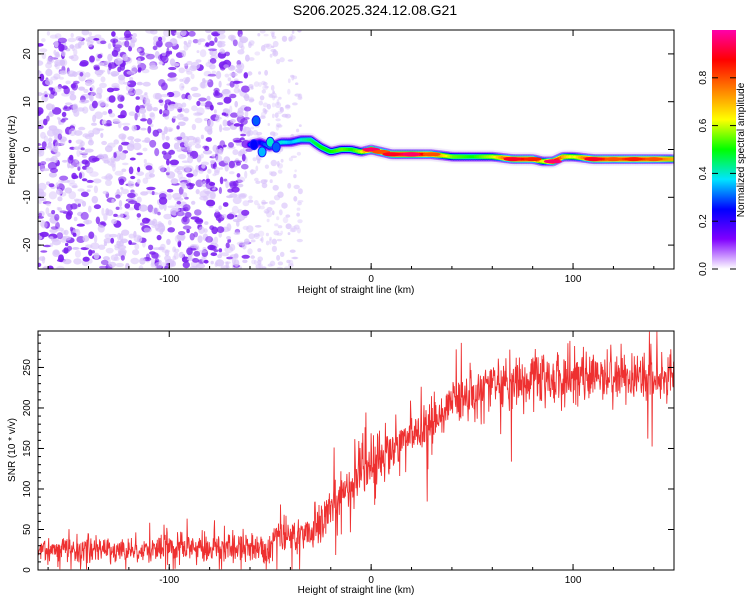 This screenshot has width=750, height=605. What do you see at coordinates (27, 244) in the screenshot?
I see `y-tick-label: -20` at bounding box center [27, 244].